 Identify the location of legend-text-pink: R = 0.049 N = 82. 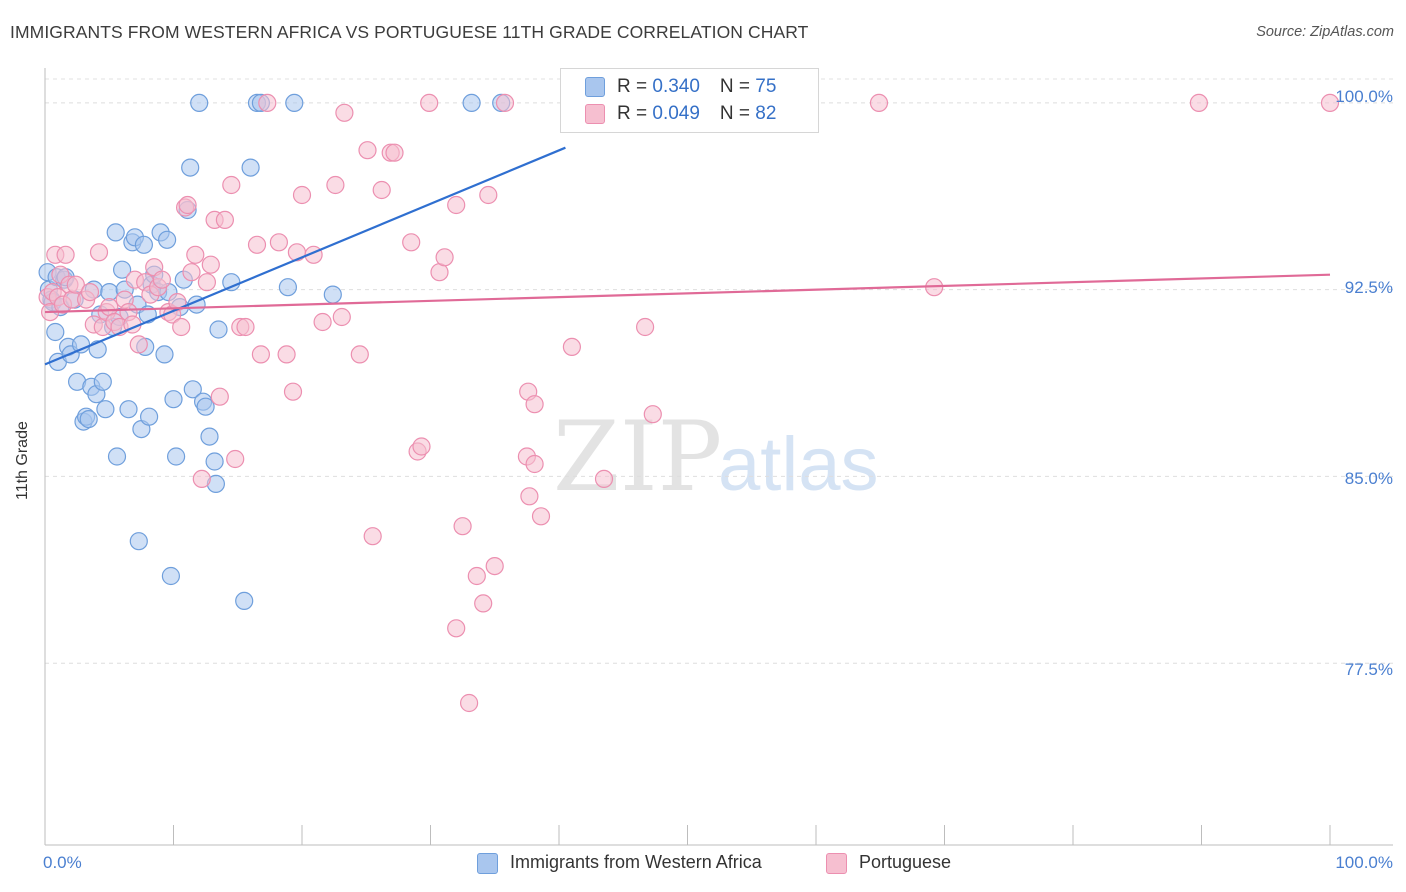
(696, 114).